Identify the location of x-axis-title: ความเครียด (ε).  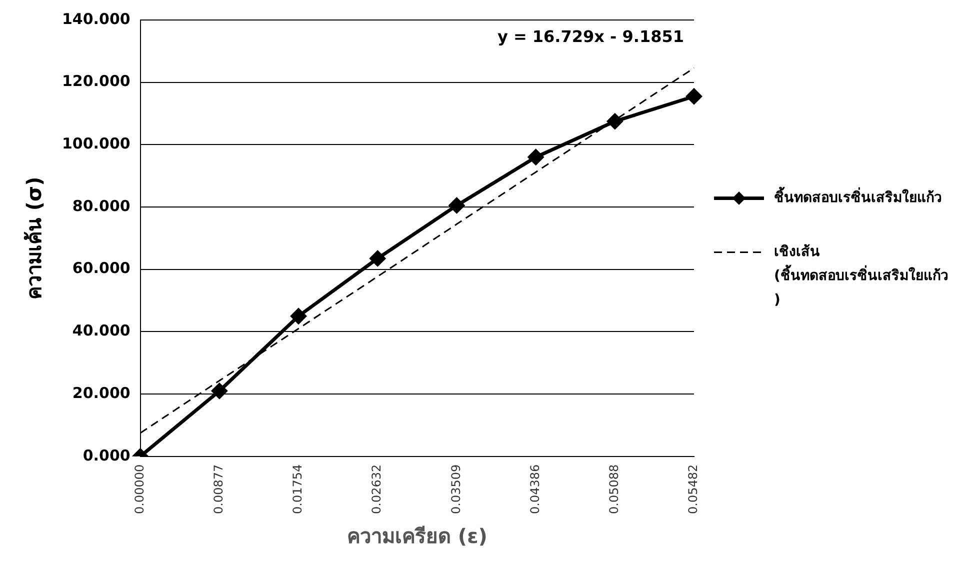
(417, 536).